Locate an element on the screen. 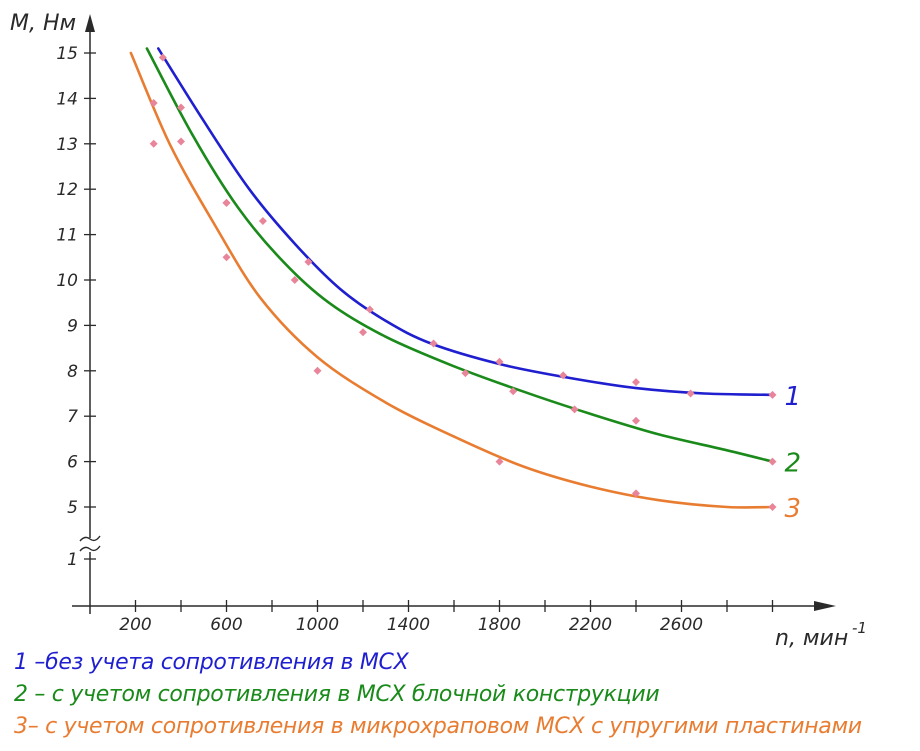 This screenshot has height=751, width=920. y-tick-label: 6 is located at coordinates (72, 463).